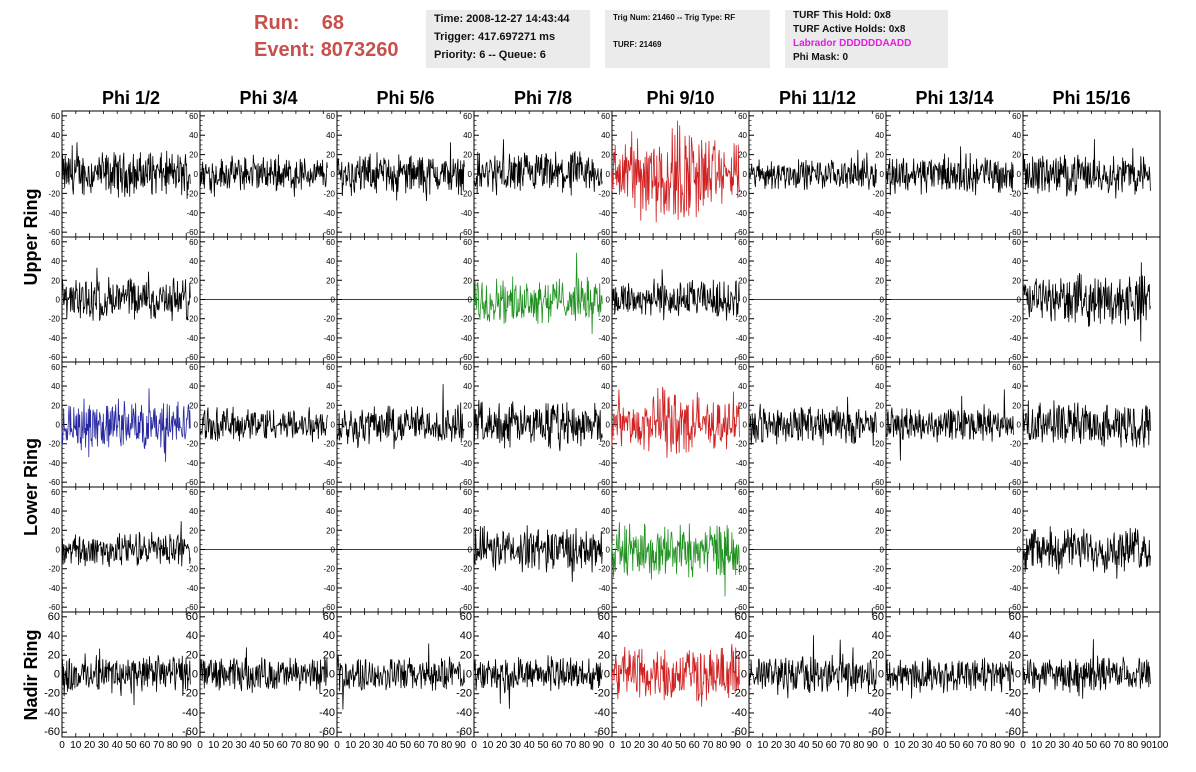 This screenshot has height=772, width=1196. Describe the element at coordinates (31, 237) in the screenshot. I see `row-group-label: Upper Ring` at that location.